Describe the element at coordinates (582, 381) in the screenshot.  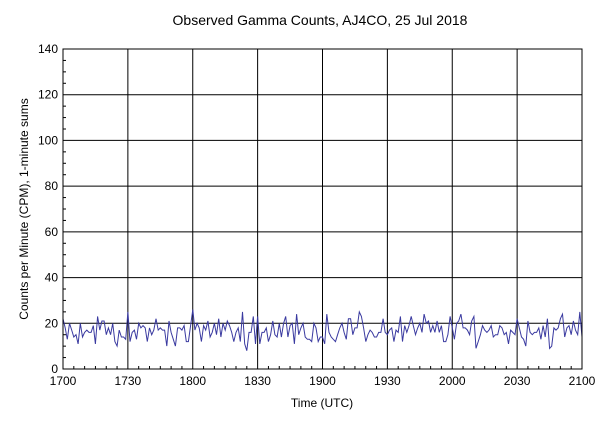
I see `x-tick-label: 2100` at that location.